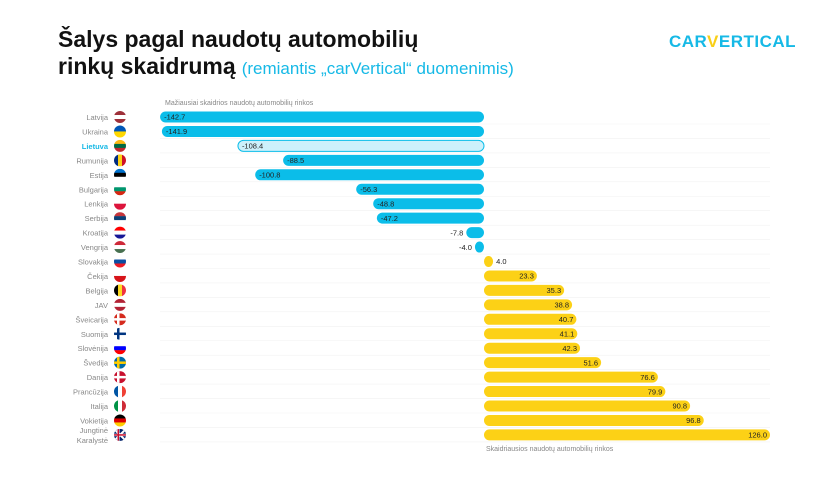 This screenshot has width=840, height=480. What do you see at coordinates (96, 204) in the screenshot?
I see `category-label: Lenkija` at bounding box center [96, 204].